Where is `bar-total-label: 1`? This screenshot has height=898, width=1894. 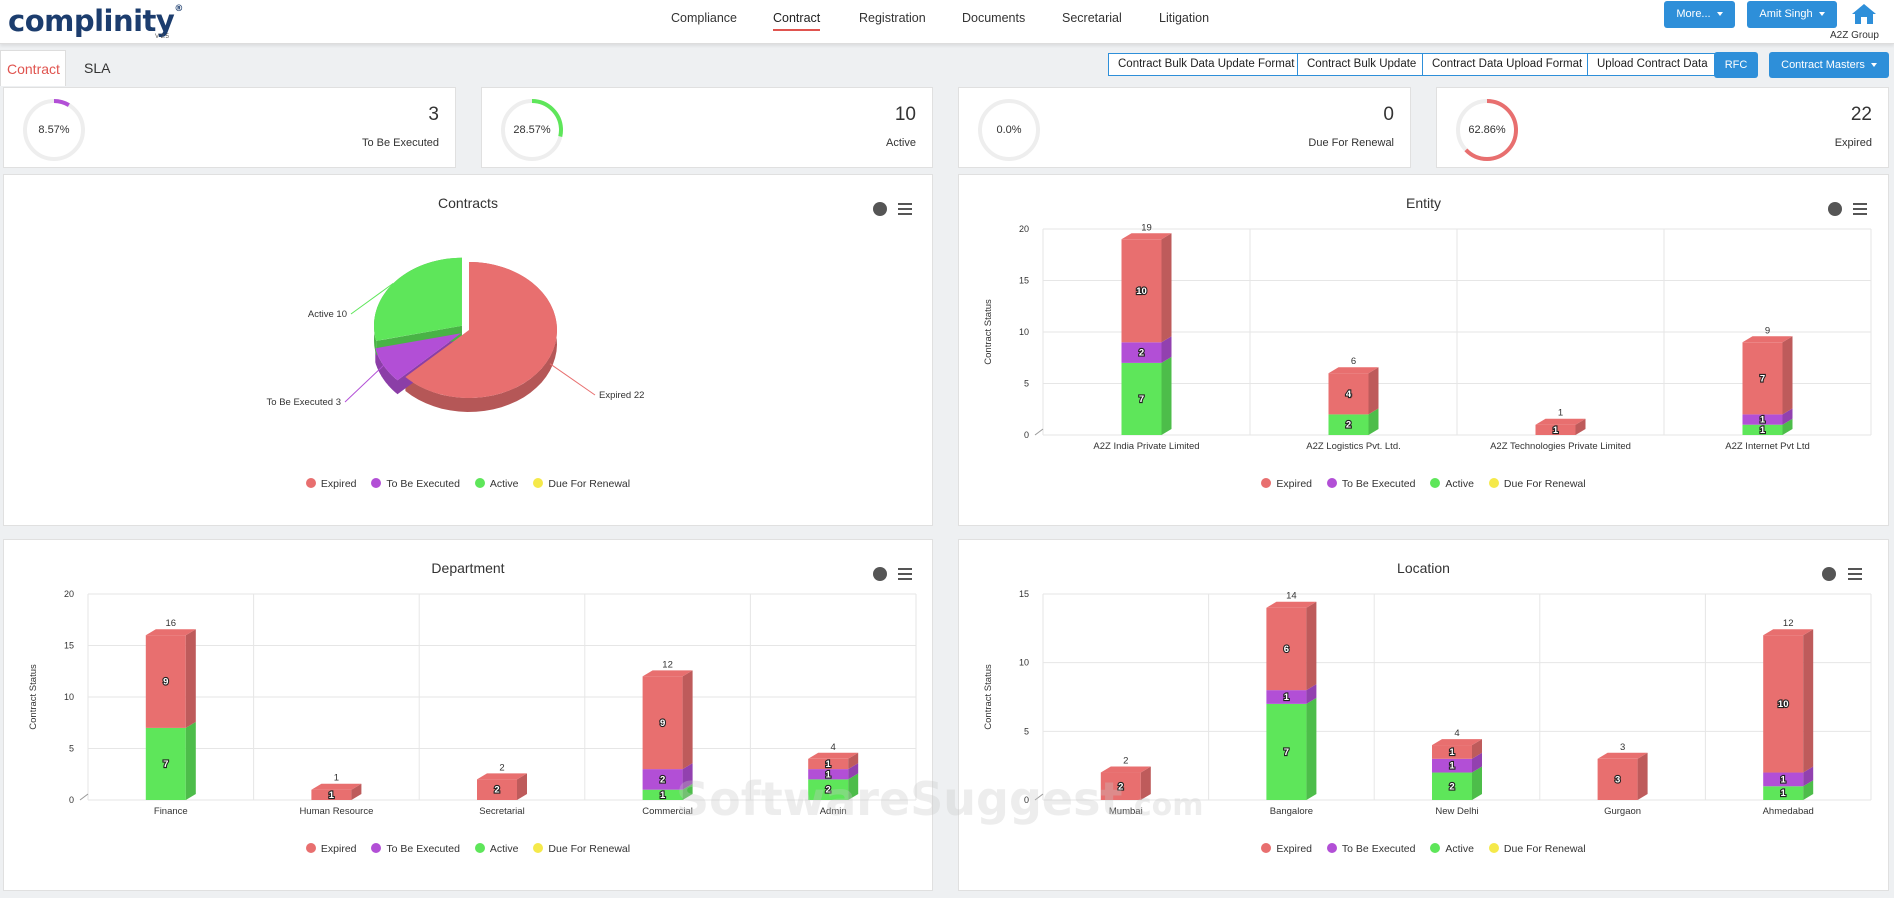
bar-total-label: 1 is located at coordinates (336, 778).